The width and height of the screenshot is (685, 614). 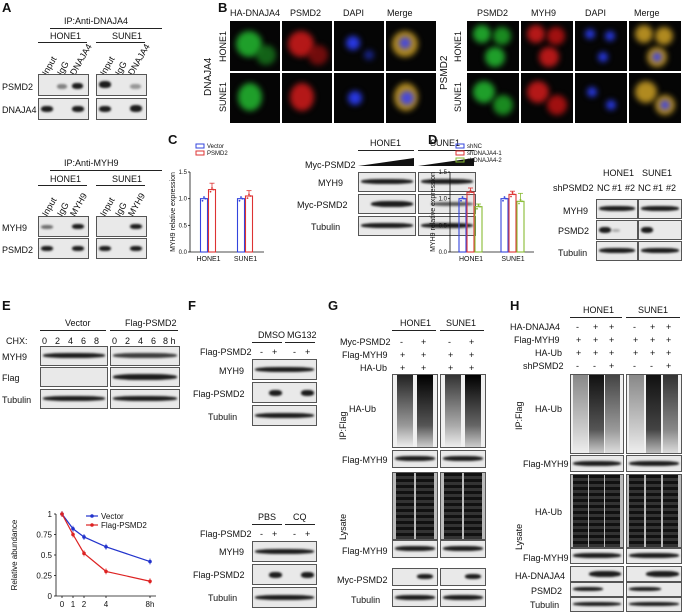 What do you see at coordinates (121, 248) in the screenshot?
I see `blot-a2-psmd2-sune1` at bounding box center [121, 248].